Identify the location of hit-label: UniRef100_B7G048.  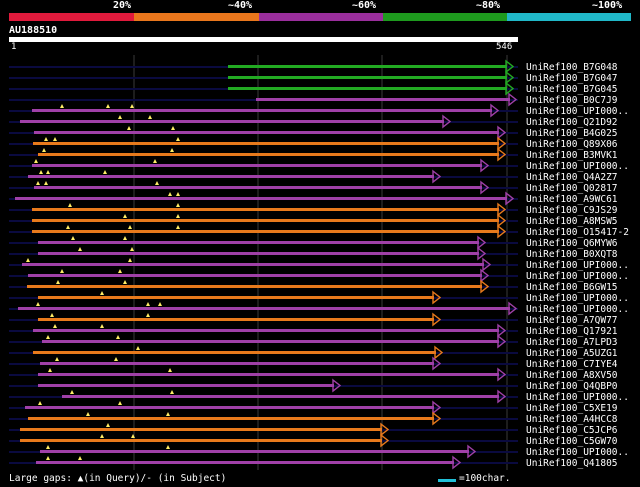
(572, 67).